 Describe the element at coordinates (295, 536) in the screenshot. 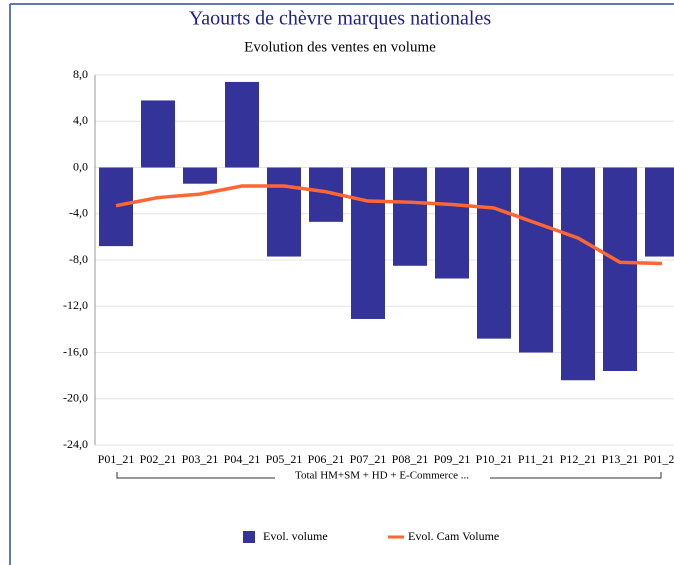

I see `legend-label: Evol. volume` at that location.